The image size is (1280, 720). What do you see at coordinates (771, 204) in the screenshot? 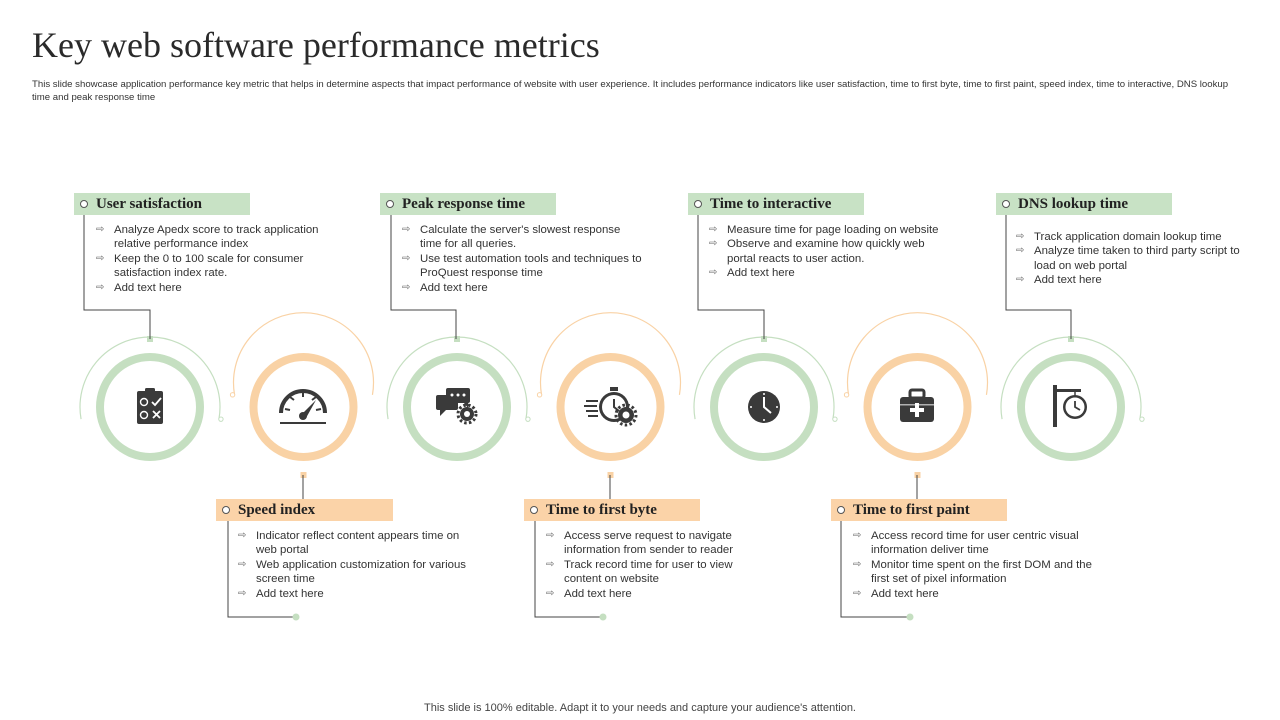
I see `card-title-text: Time to interactive` at bounding box center [771, 204].